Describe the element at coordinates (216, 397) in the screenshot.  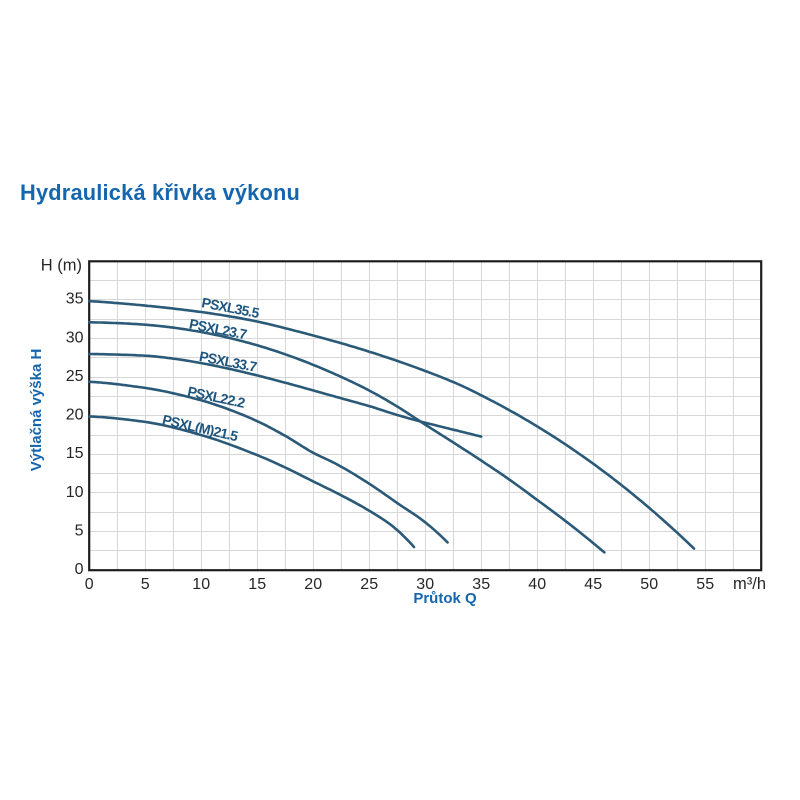
I see `svg-text: PSXL22.2` at that location.